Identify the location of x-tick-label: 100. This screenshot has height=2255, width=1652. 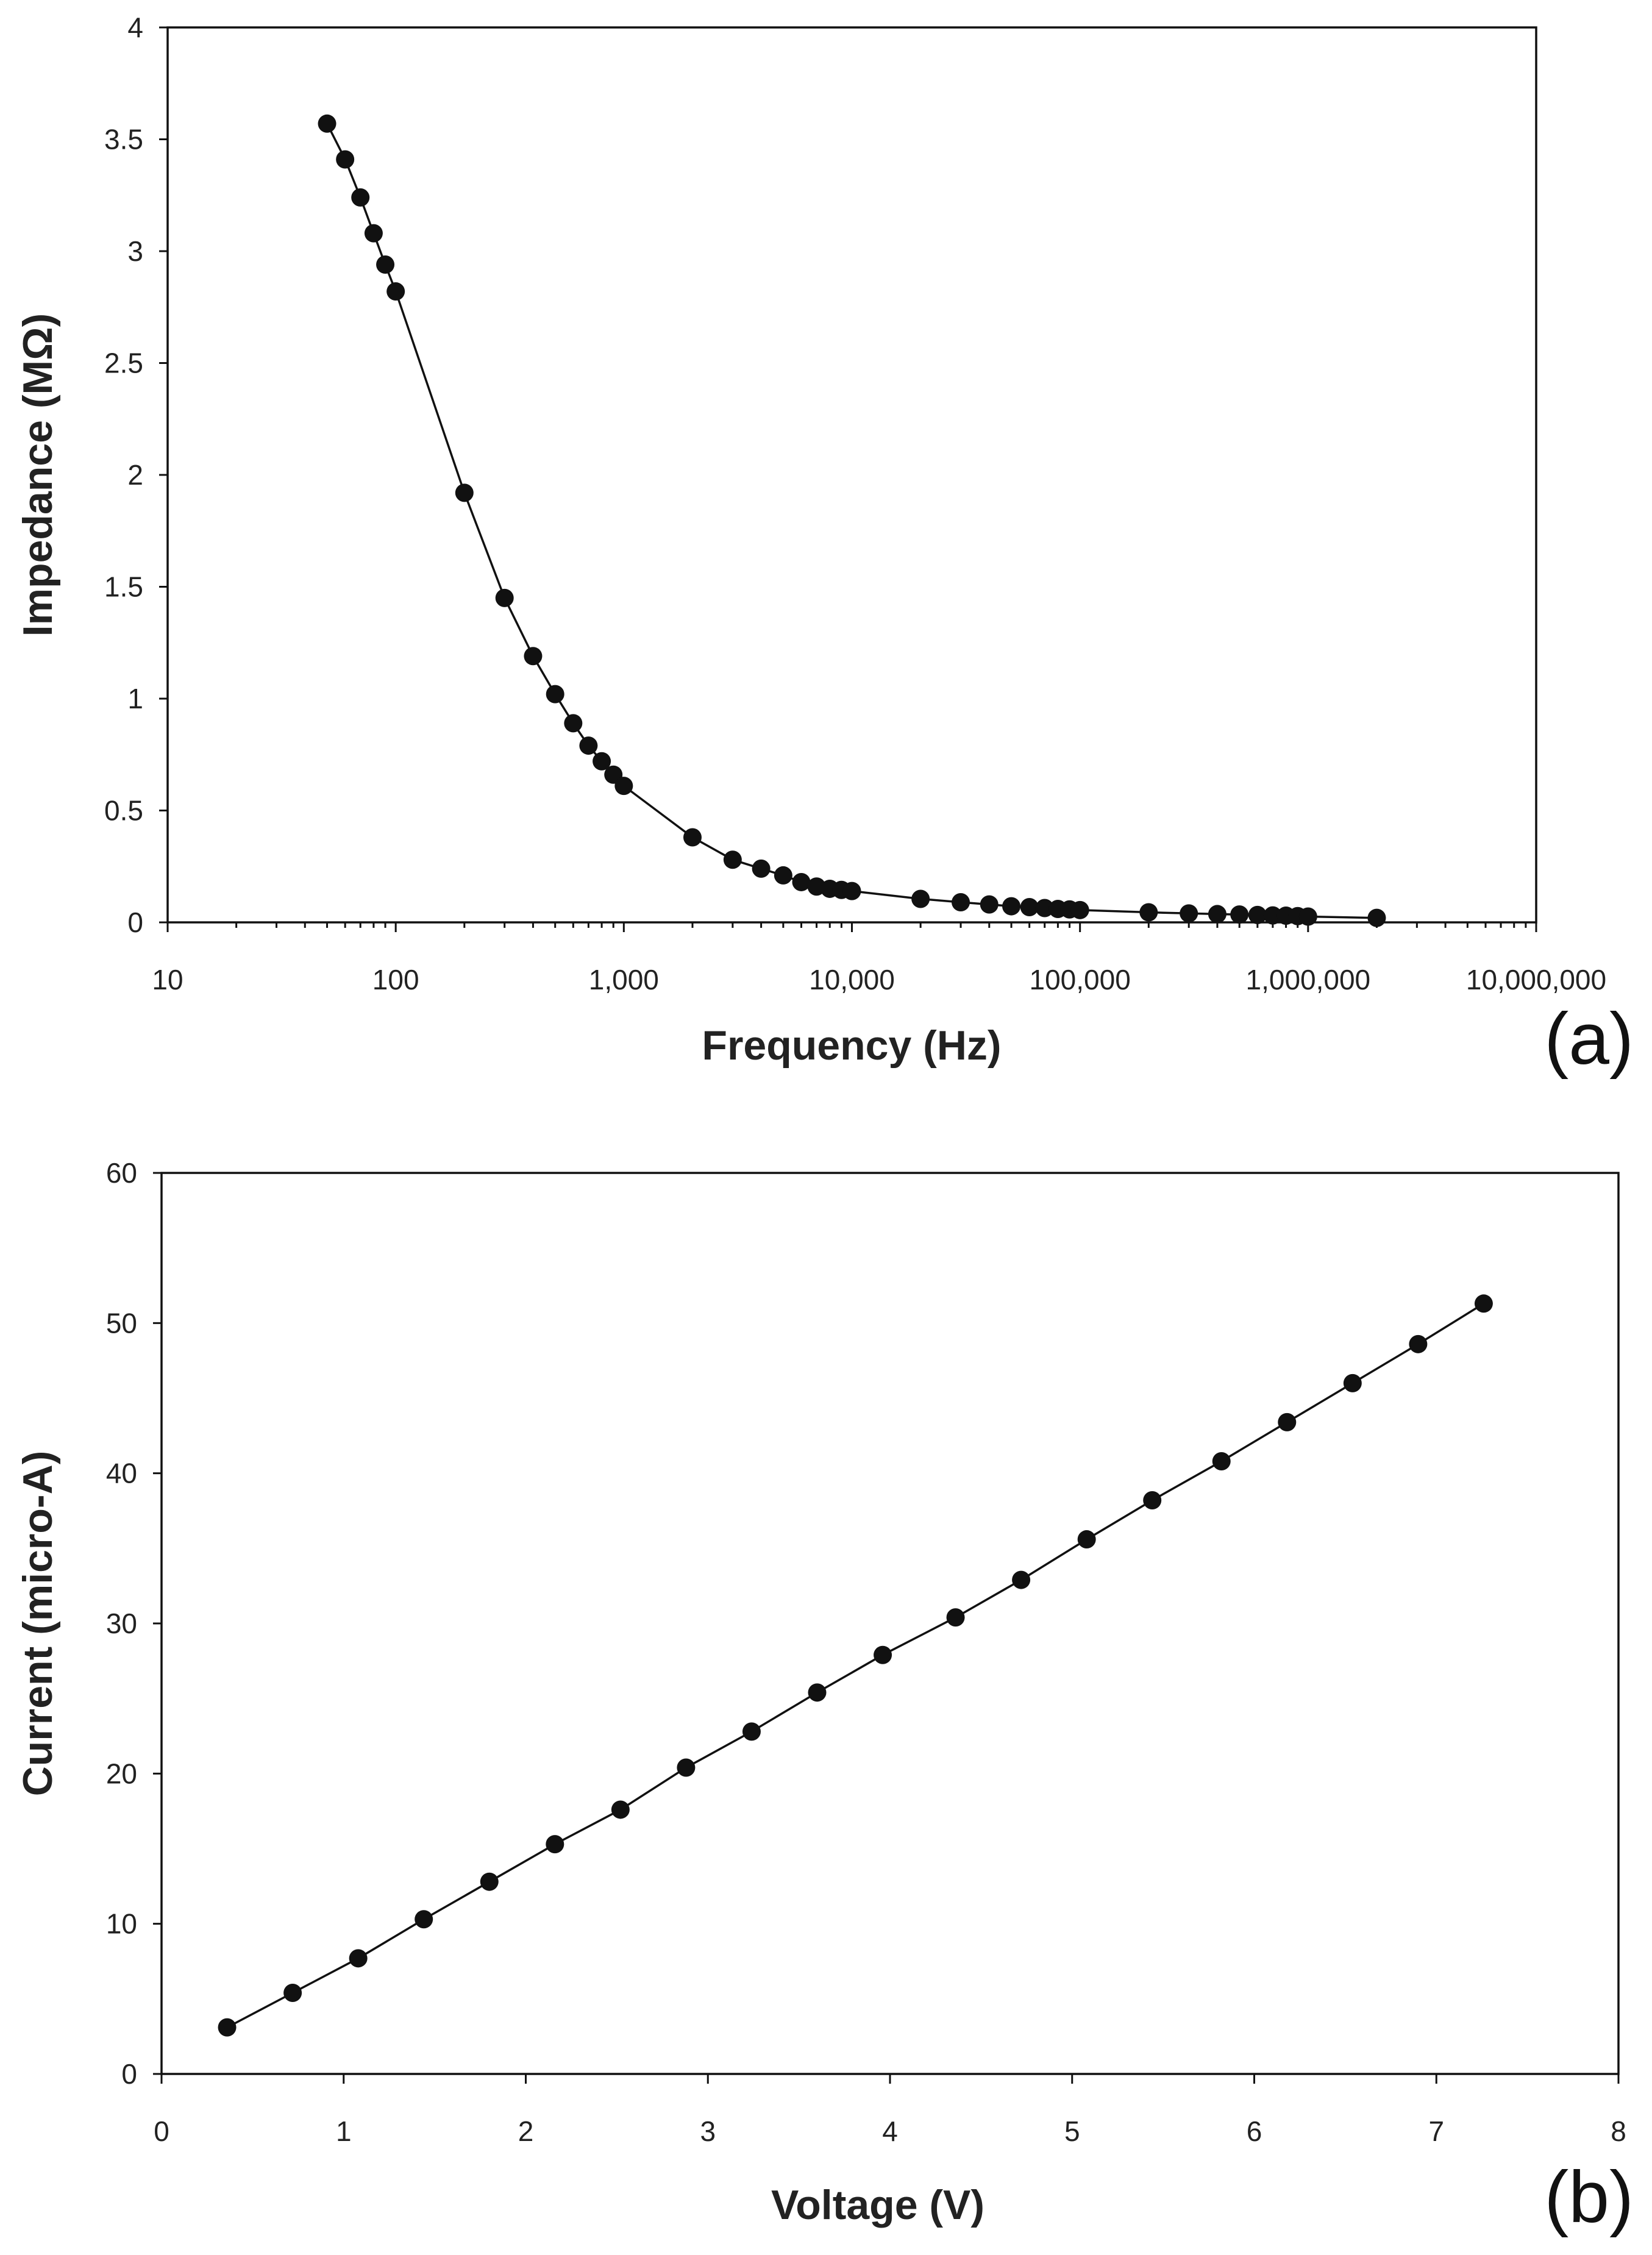
(395, 980).